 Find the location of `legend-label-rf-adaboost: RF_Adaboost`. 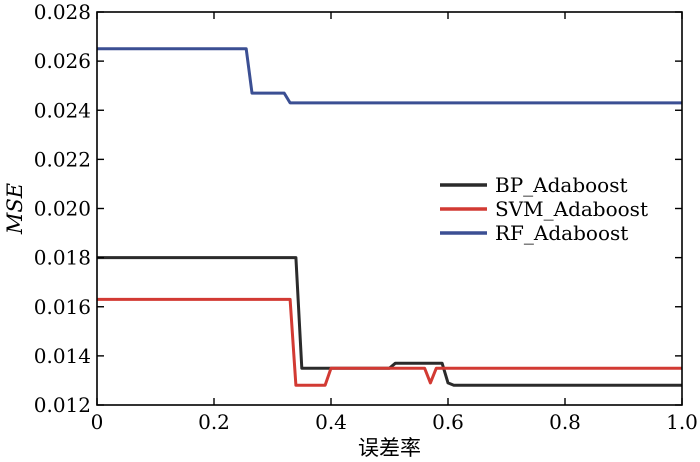

legend-label-rf-adaboost: RF_Adaboost is located at coordinates (561, 233).